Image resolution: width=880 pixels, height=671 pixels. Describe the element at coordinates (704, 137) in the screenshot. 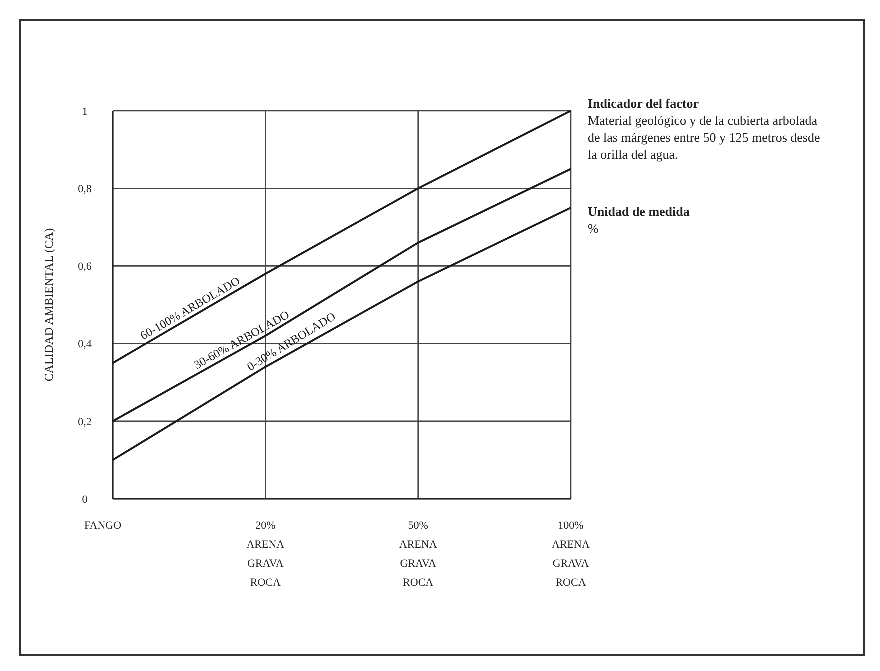

I see `text: Material geológico y de la cubierta arbolada de las márgenes entre 50 y 125 metros desde la orilla del agua.` at that location.